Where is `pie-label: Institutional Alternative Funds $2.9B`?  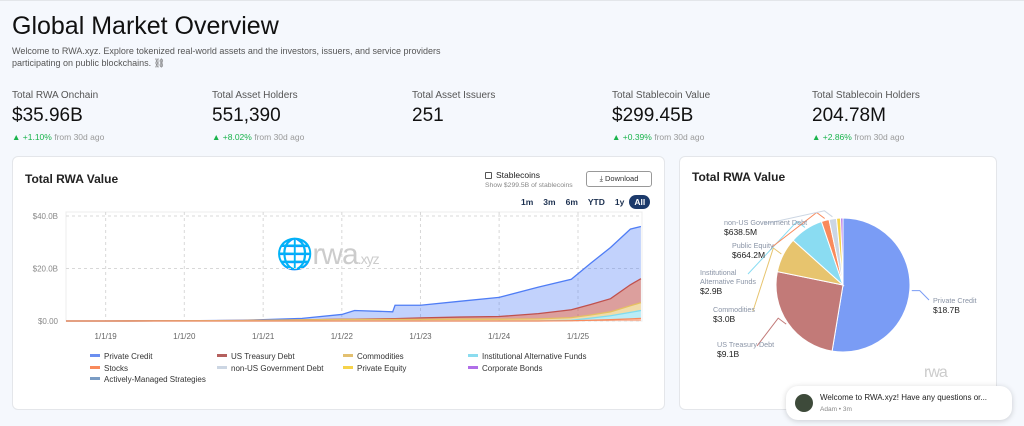
pie-label: Institutional Alternative Funds $2.9B is located at coordinates (730, 282).